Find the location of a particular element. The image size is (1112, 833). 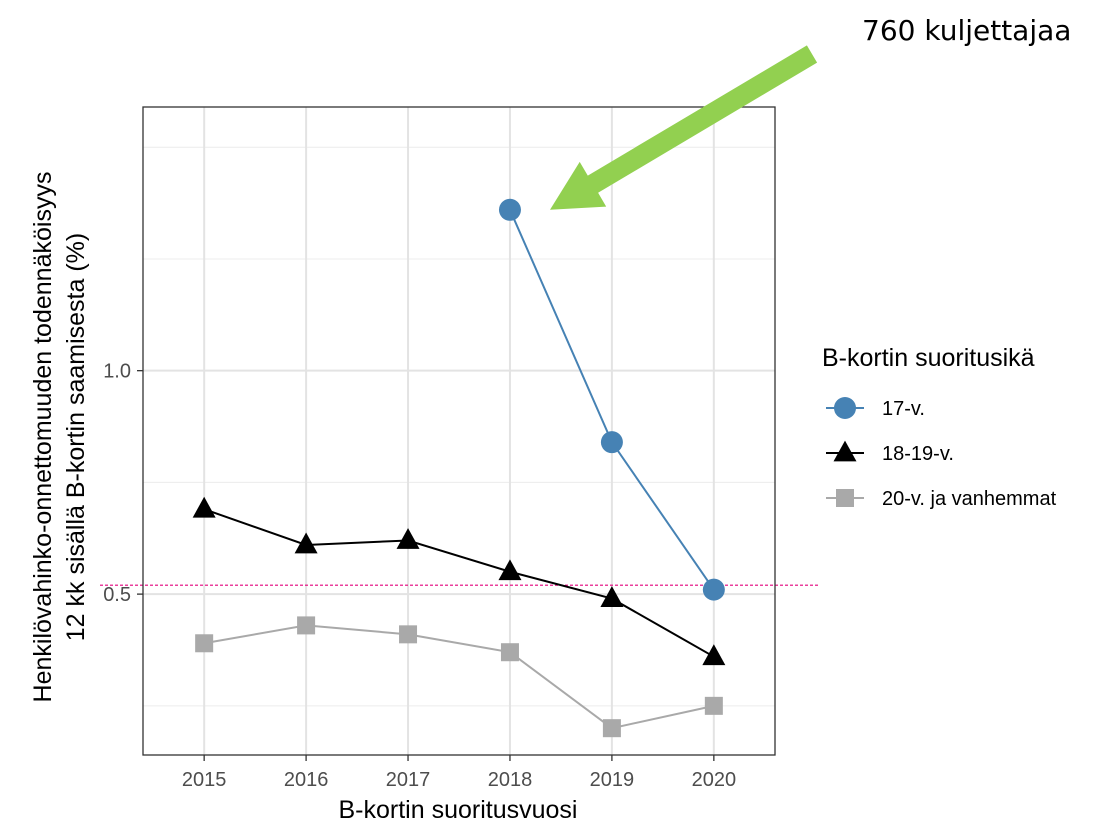

x-tick-label: 2018 is located at coordinates (510, 780).